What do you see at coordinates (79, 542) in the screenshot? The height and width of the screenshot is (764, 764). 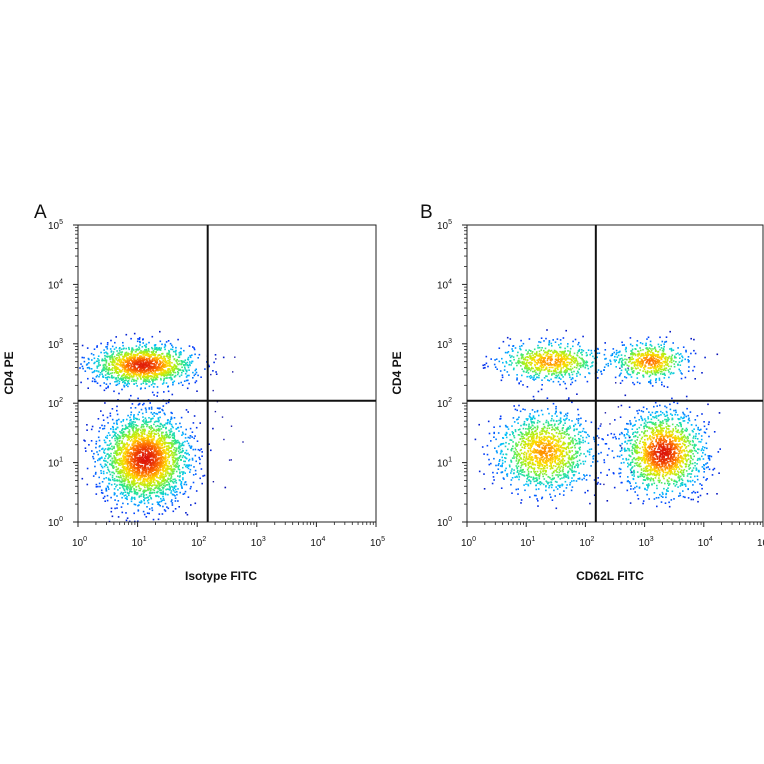 I see `x-tick-label: 100` at bounding box center [79, 542].